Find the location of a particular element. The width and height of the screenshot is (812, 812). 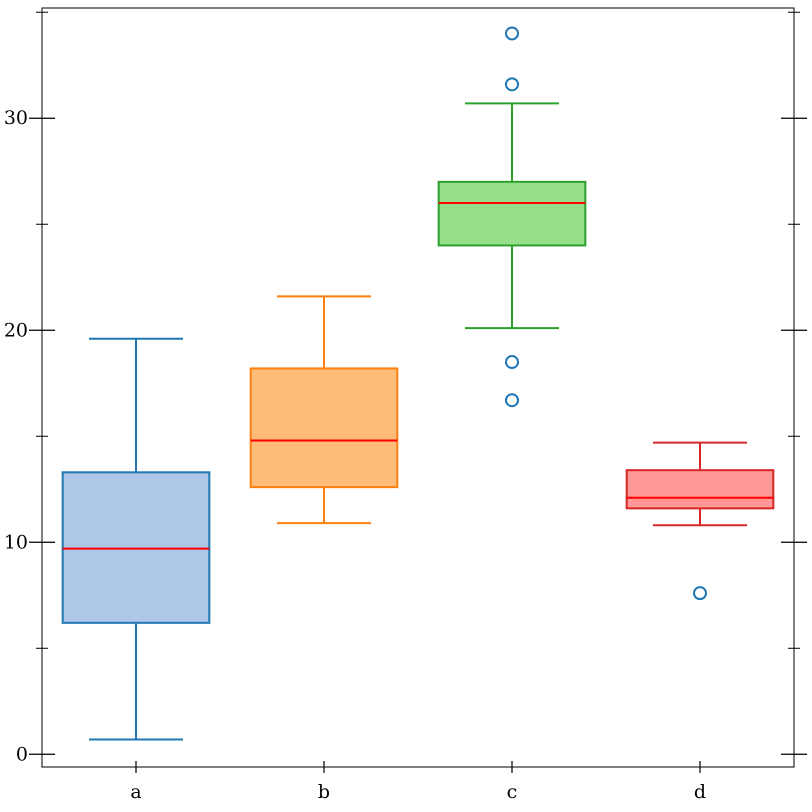

y-tick-label: 10 is located at coordinates (16, 542).